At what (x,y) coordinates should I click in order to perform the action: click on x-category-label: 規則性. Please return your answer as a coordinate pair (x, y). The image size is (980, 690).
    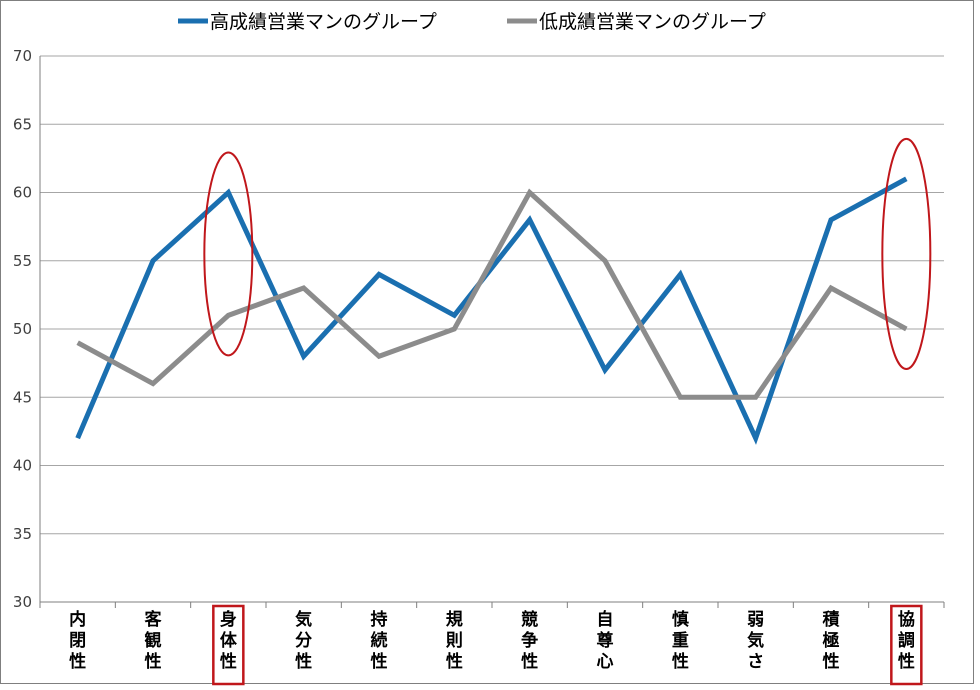
    Looking at the image, I should click on (454, 641).